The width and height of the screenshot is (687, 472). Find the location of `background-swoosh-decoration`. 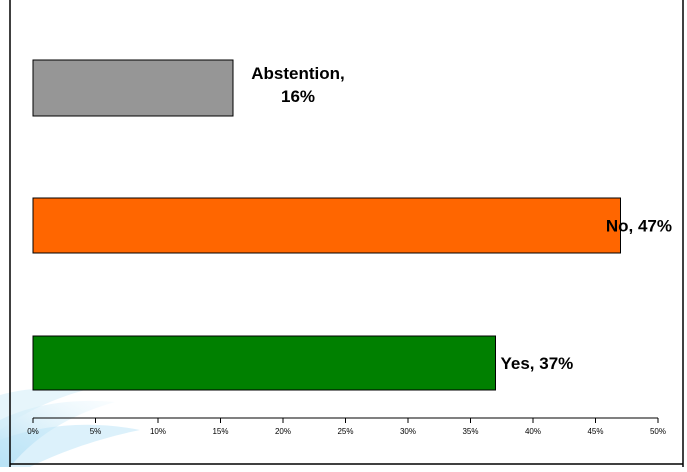

background-swoosh-decoration is located at coordinates (70, 427).